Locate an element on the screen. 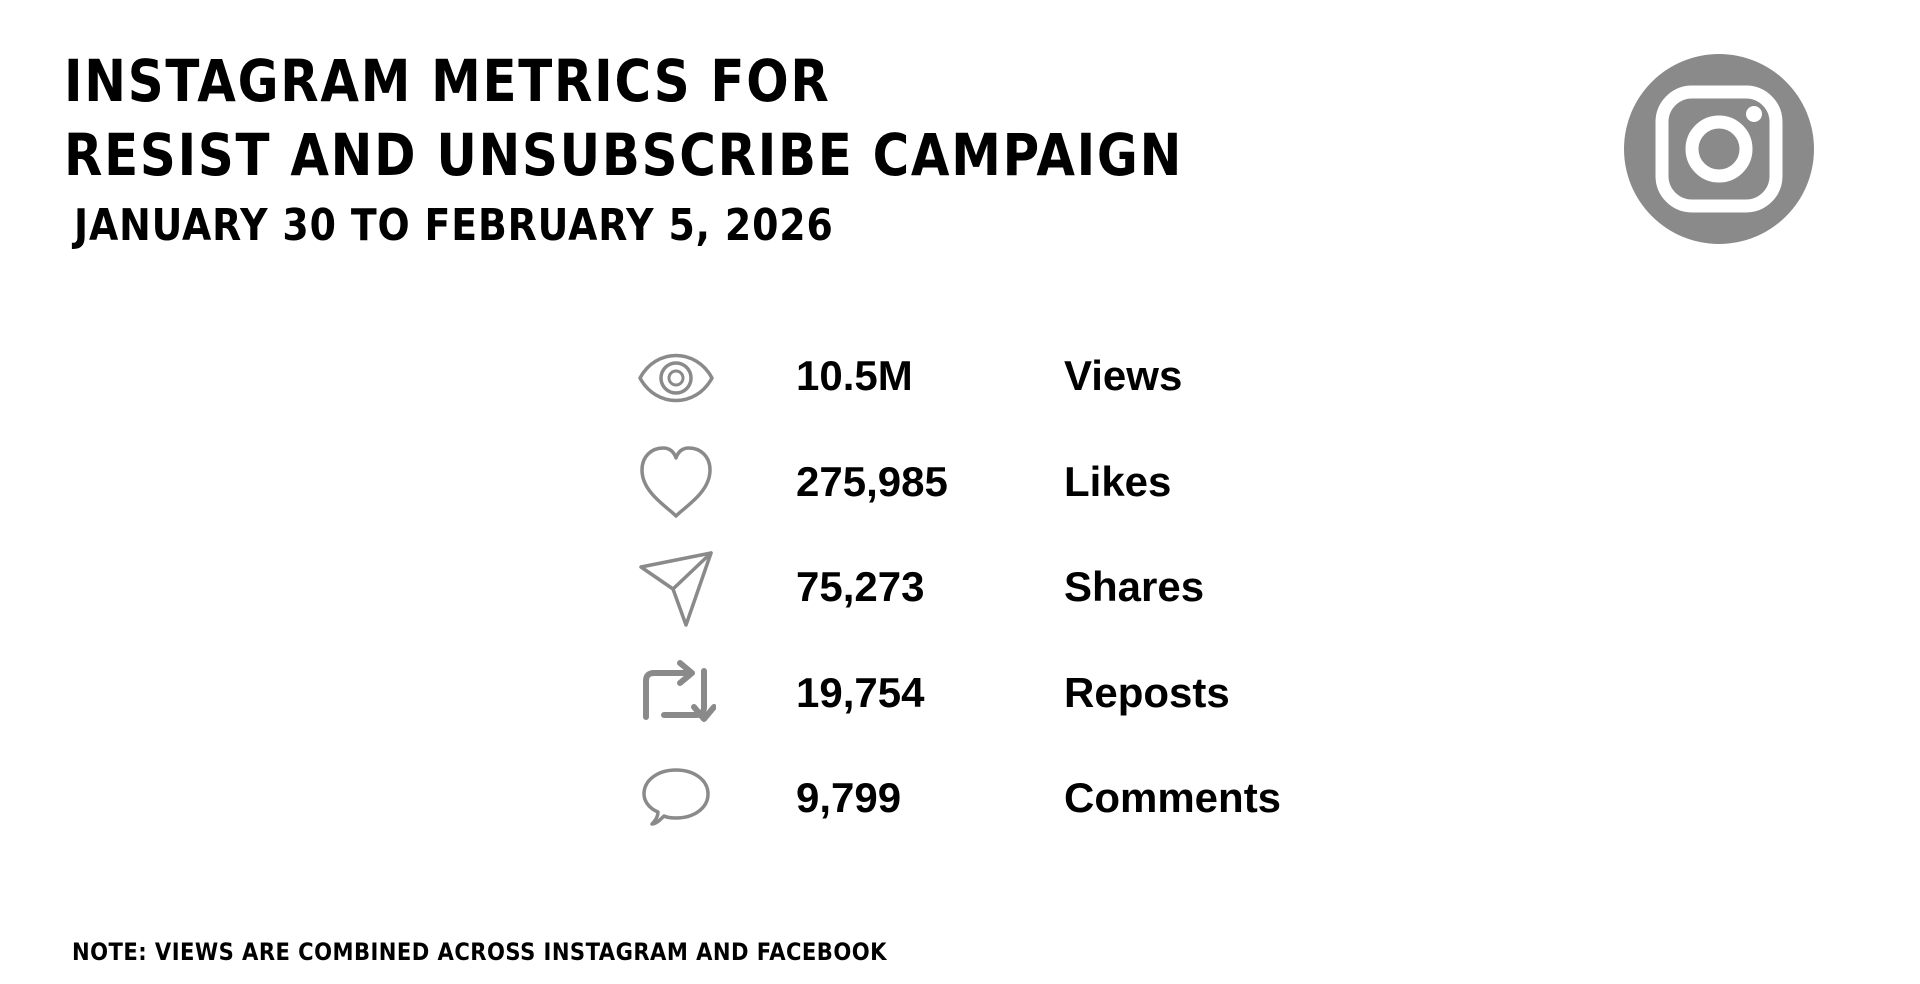  metric-label-reposts: Reposts is located at coordinates (1147, 692).